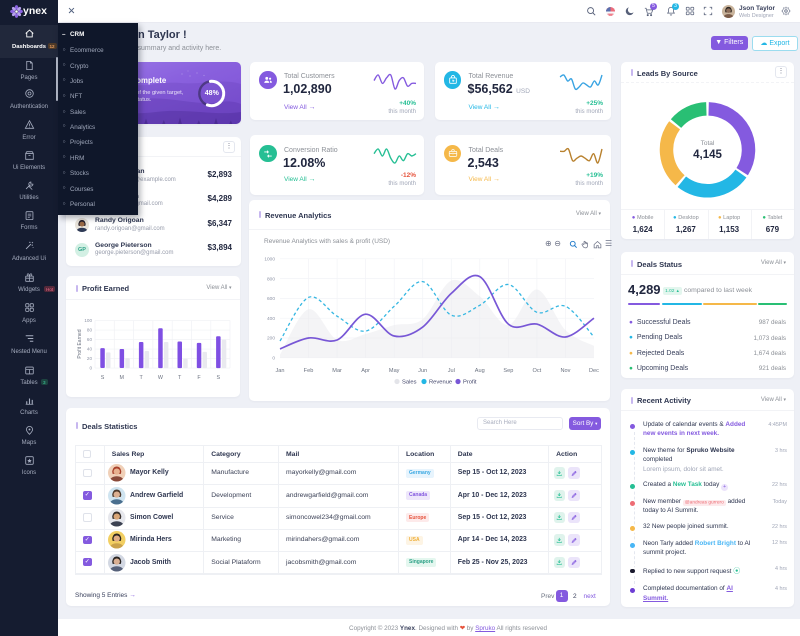  I want to click on svg-text: 20, so click(90, 358).